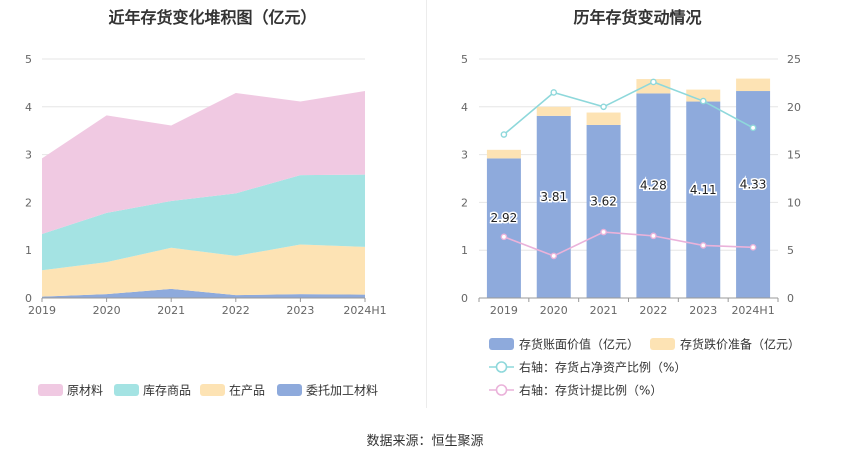 The image size is (850, 459). Describe the element at coordinates (28, 250) in the screenshot. I see `left-y-tick-label: 1` at that location.